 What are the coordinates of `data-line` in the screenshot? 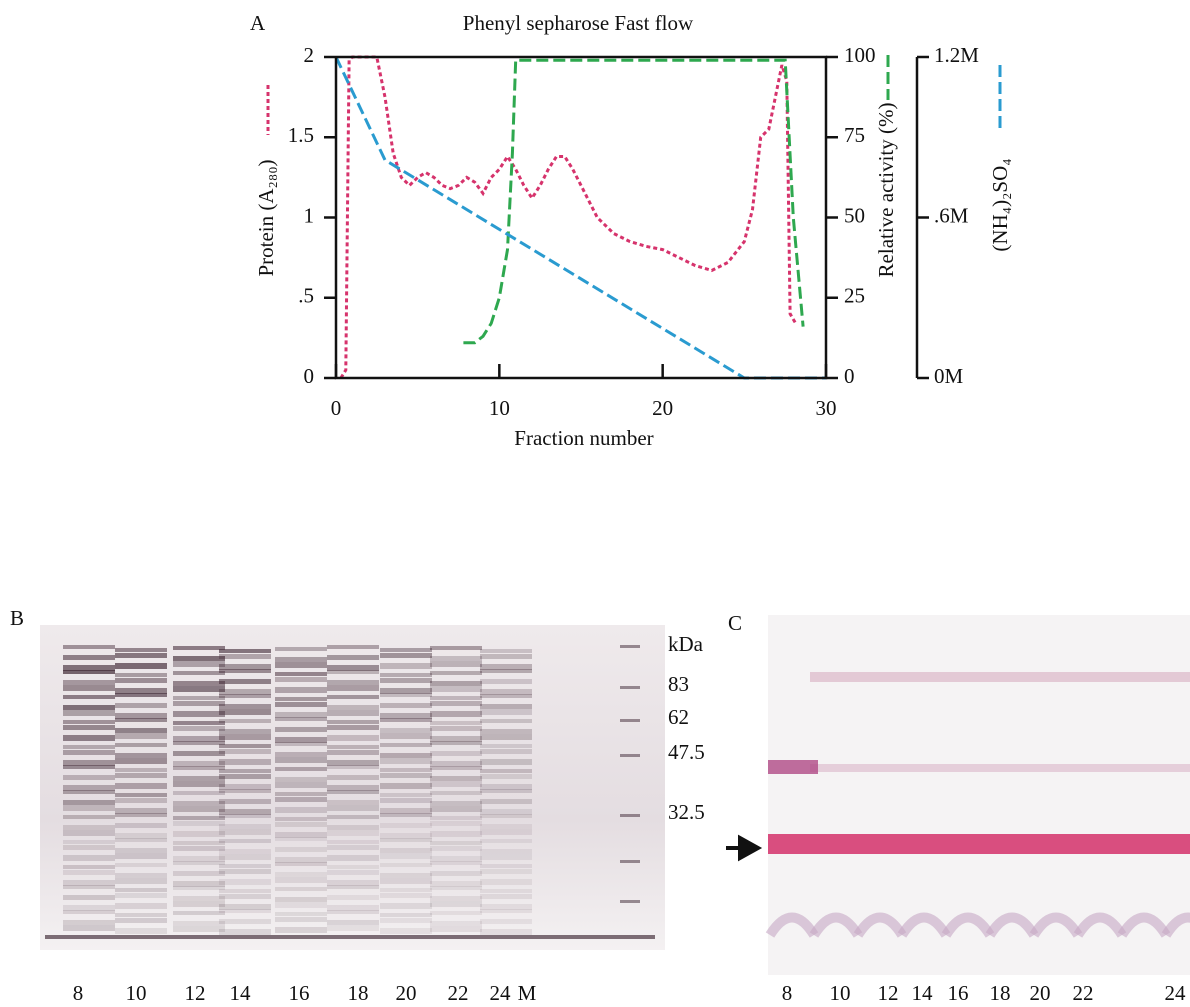 It's located at (580, 218).